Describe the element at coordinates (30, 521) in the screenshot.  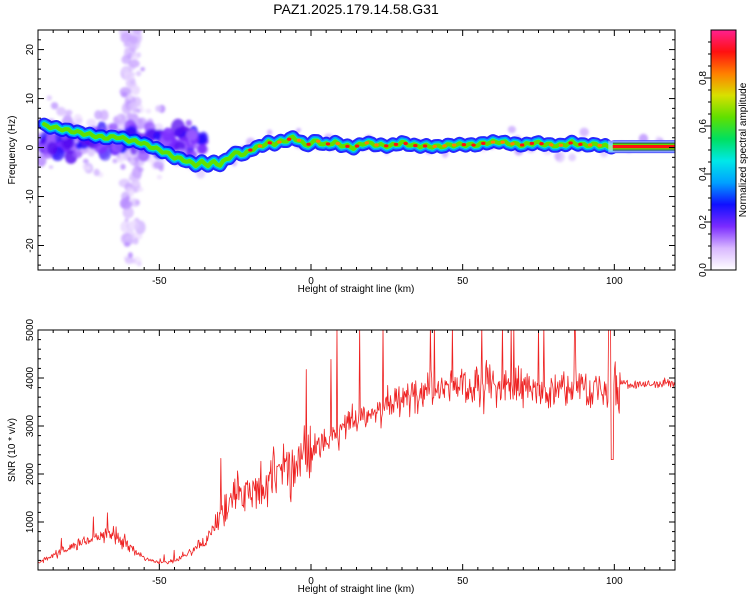
I see `y-tick-label: 1000` at that location.